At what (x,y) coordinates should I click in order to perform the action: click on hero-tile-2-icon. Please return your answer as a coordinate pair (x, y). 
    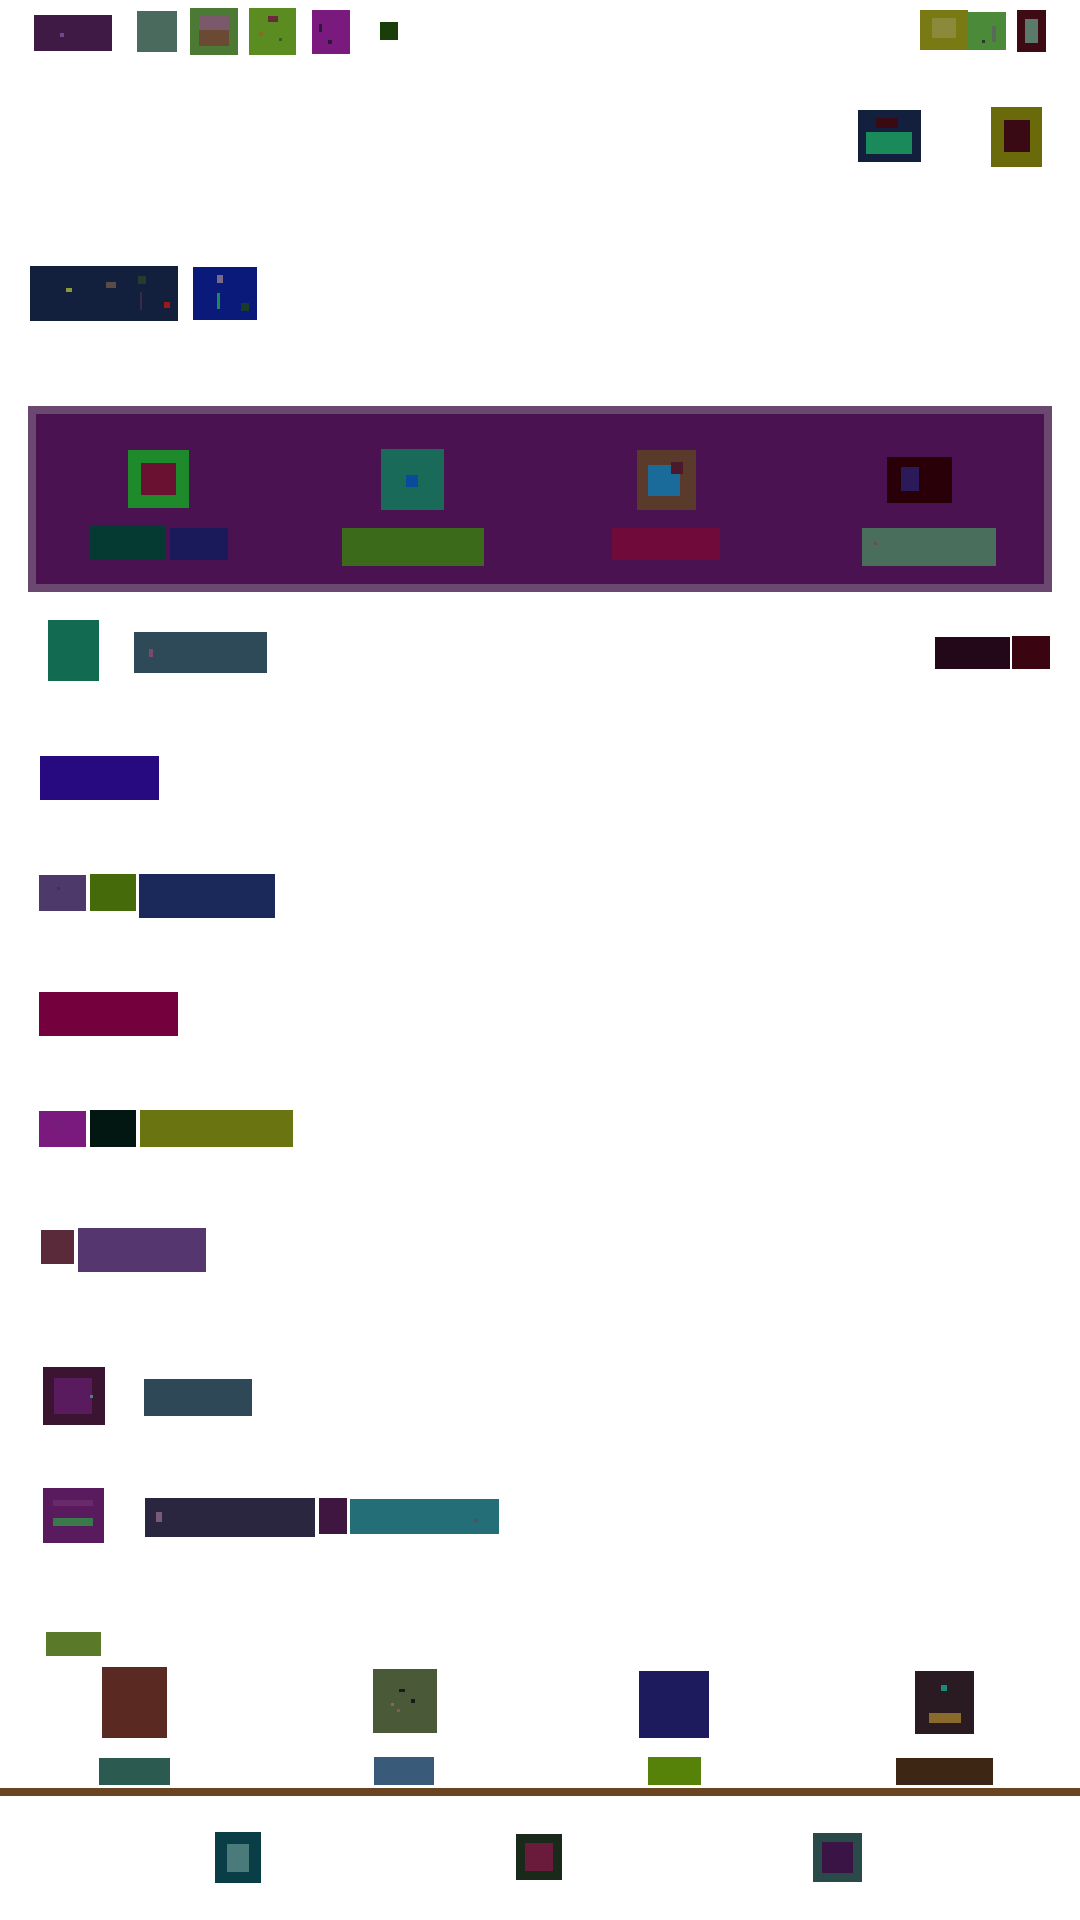
    Looking at the image, I should click on (412, 479).